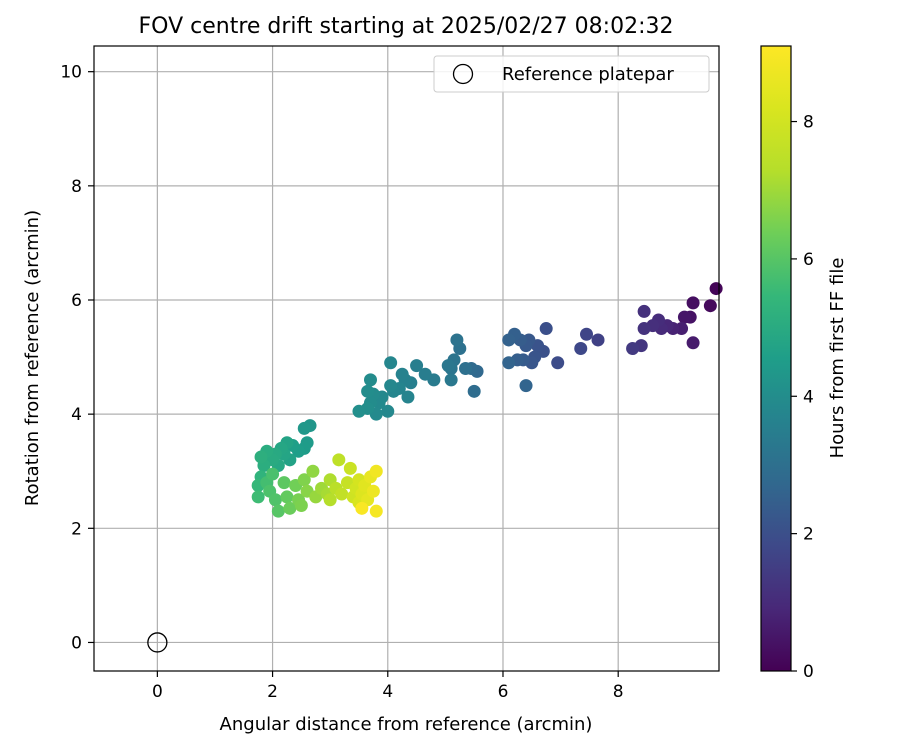  I want to click on x-axis-ticks: 0 2 4 6 8, so click(388, 686).